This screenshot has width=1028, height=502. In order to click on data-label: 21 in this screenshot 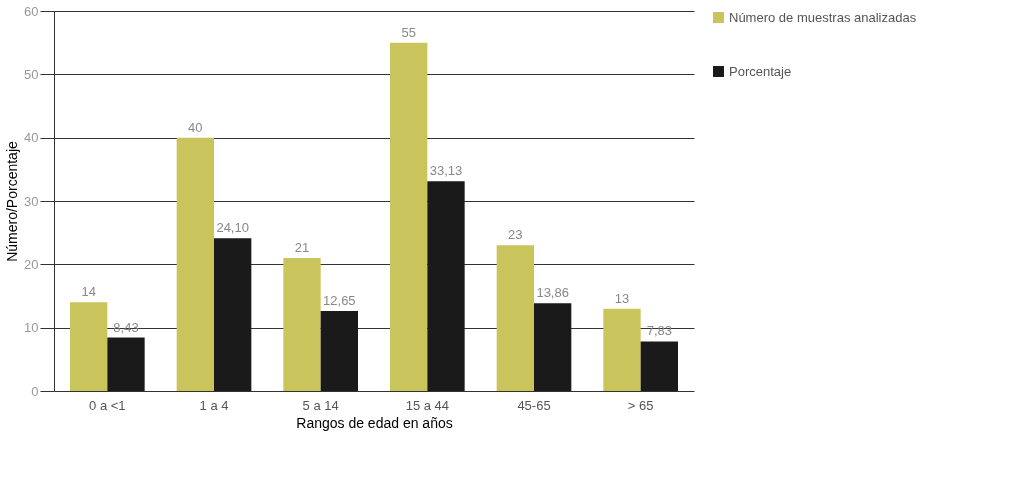, I will do `click(302, 247)`.